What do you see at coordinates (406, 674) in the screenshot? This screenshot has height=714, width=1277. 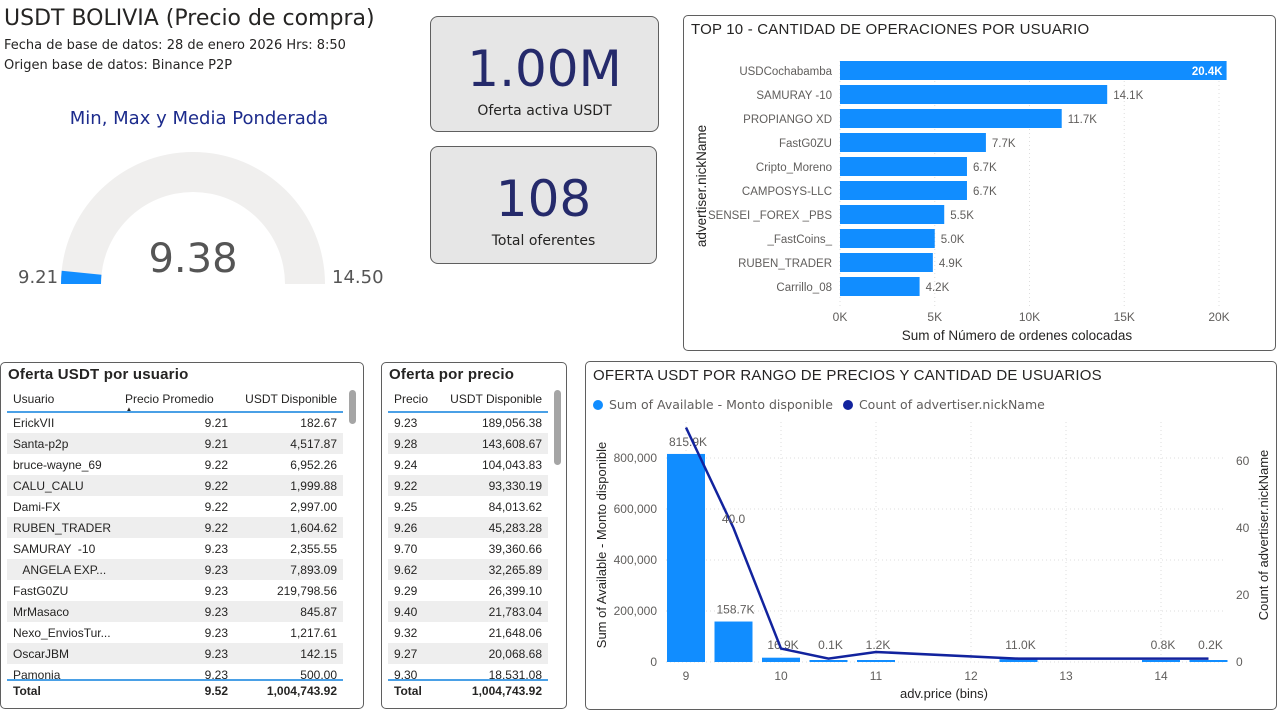 I see `table-cell: 9.30` at bounding box center [406, 674].